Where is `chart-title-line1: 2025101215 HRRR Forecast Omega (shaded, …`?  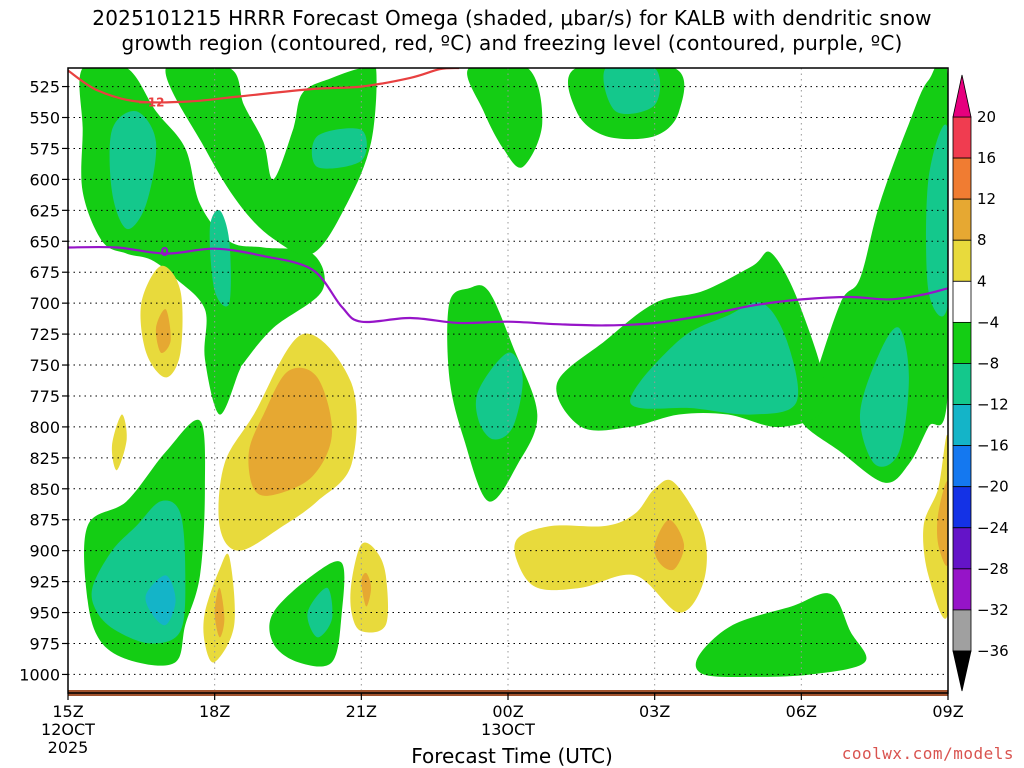 chart-title-line1: 2025101215 HRRR Forecast Omega (shaded, … is located at coordinates (512, 18).